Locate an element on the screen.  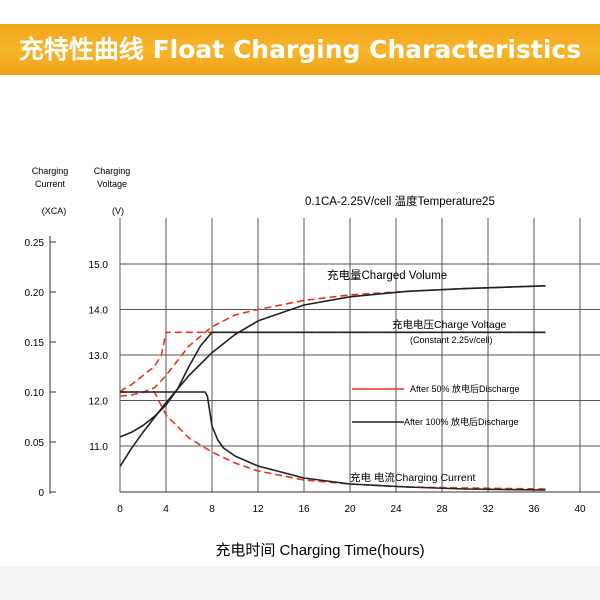
current-axis-unit: (XCA) is located at coordinates (54, 211).